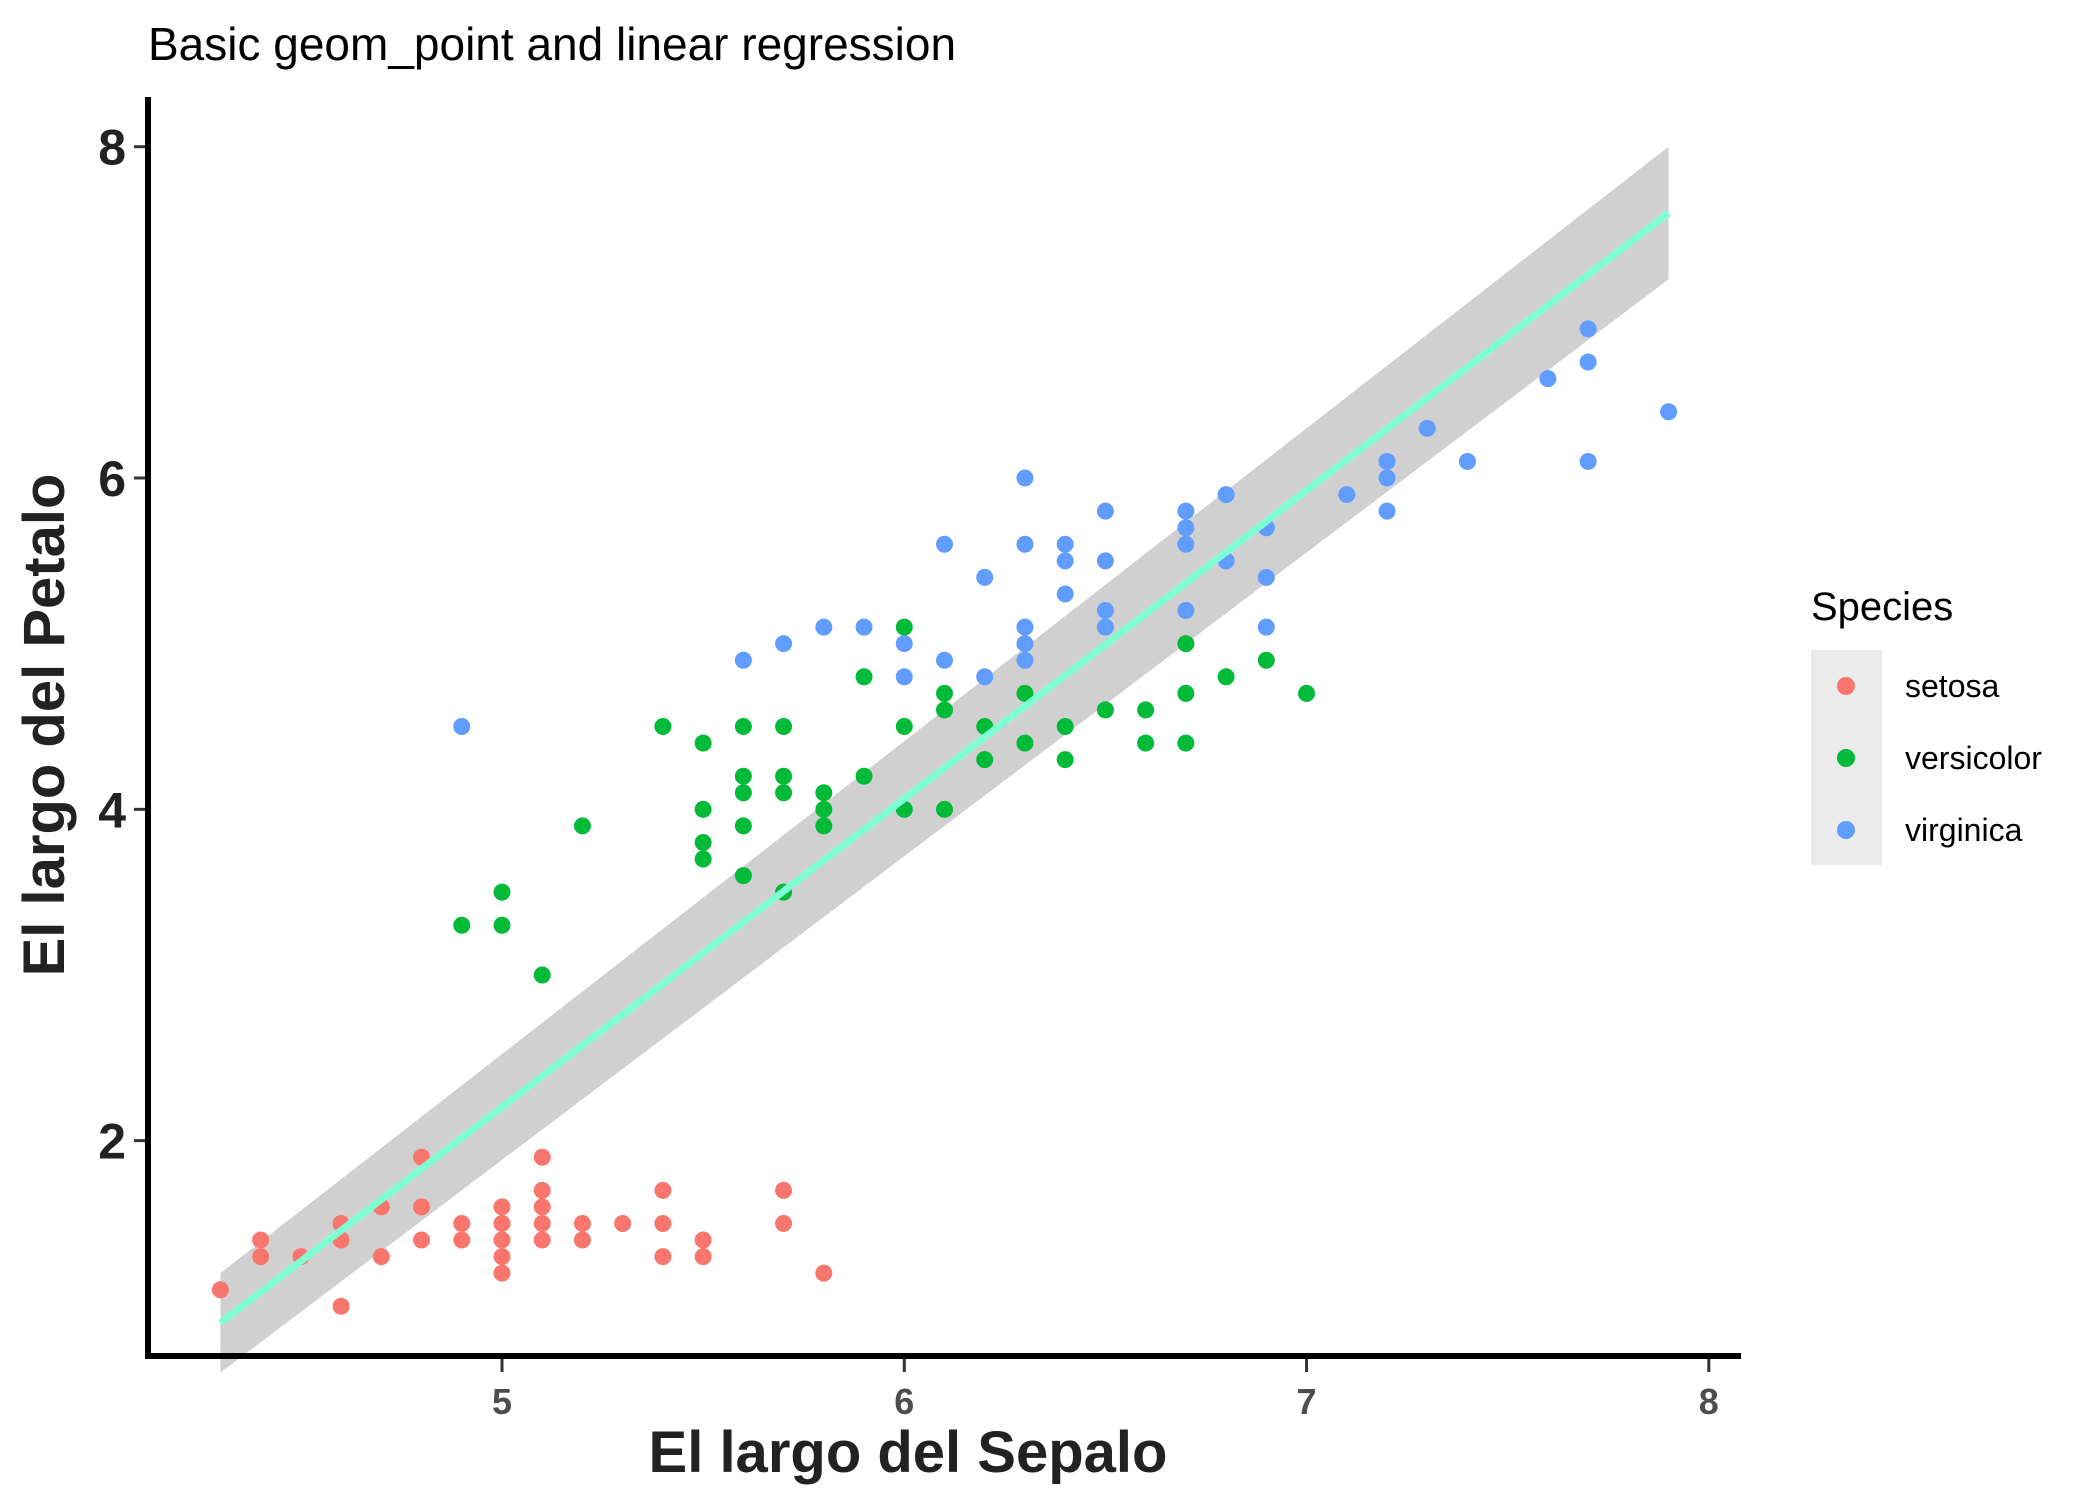  Describe the element at coordinates (1964, 830) in the screenshot. I see `legend-label-virginica: virginica` at that location.